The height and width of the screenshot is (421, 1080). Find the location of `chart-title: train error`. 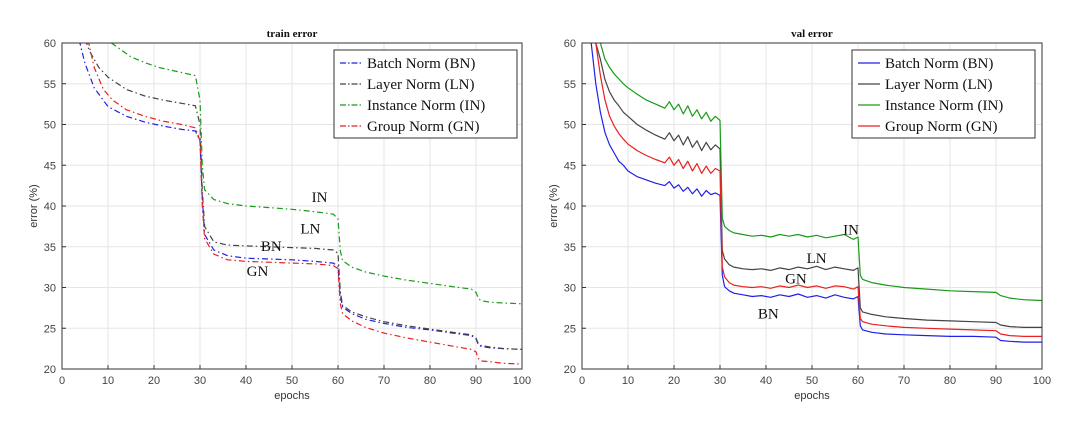

chart-title: train error is located at coordinates (292, 34).